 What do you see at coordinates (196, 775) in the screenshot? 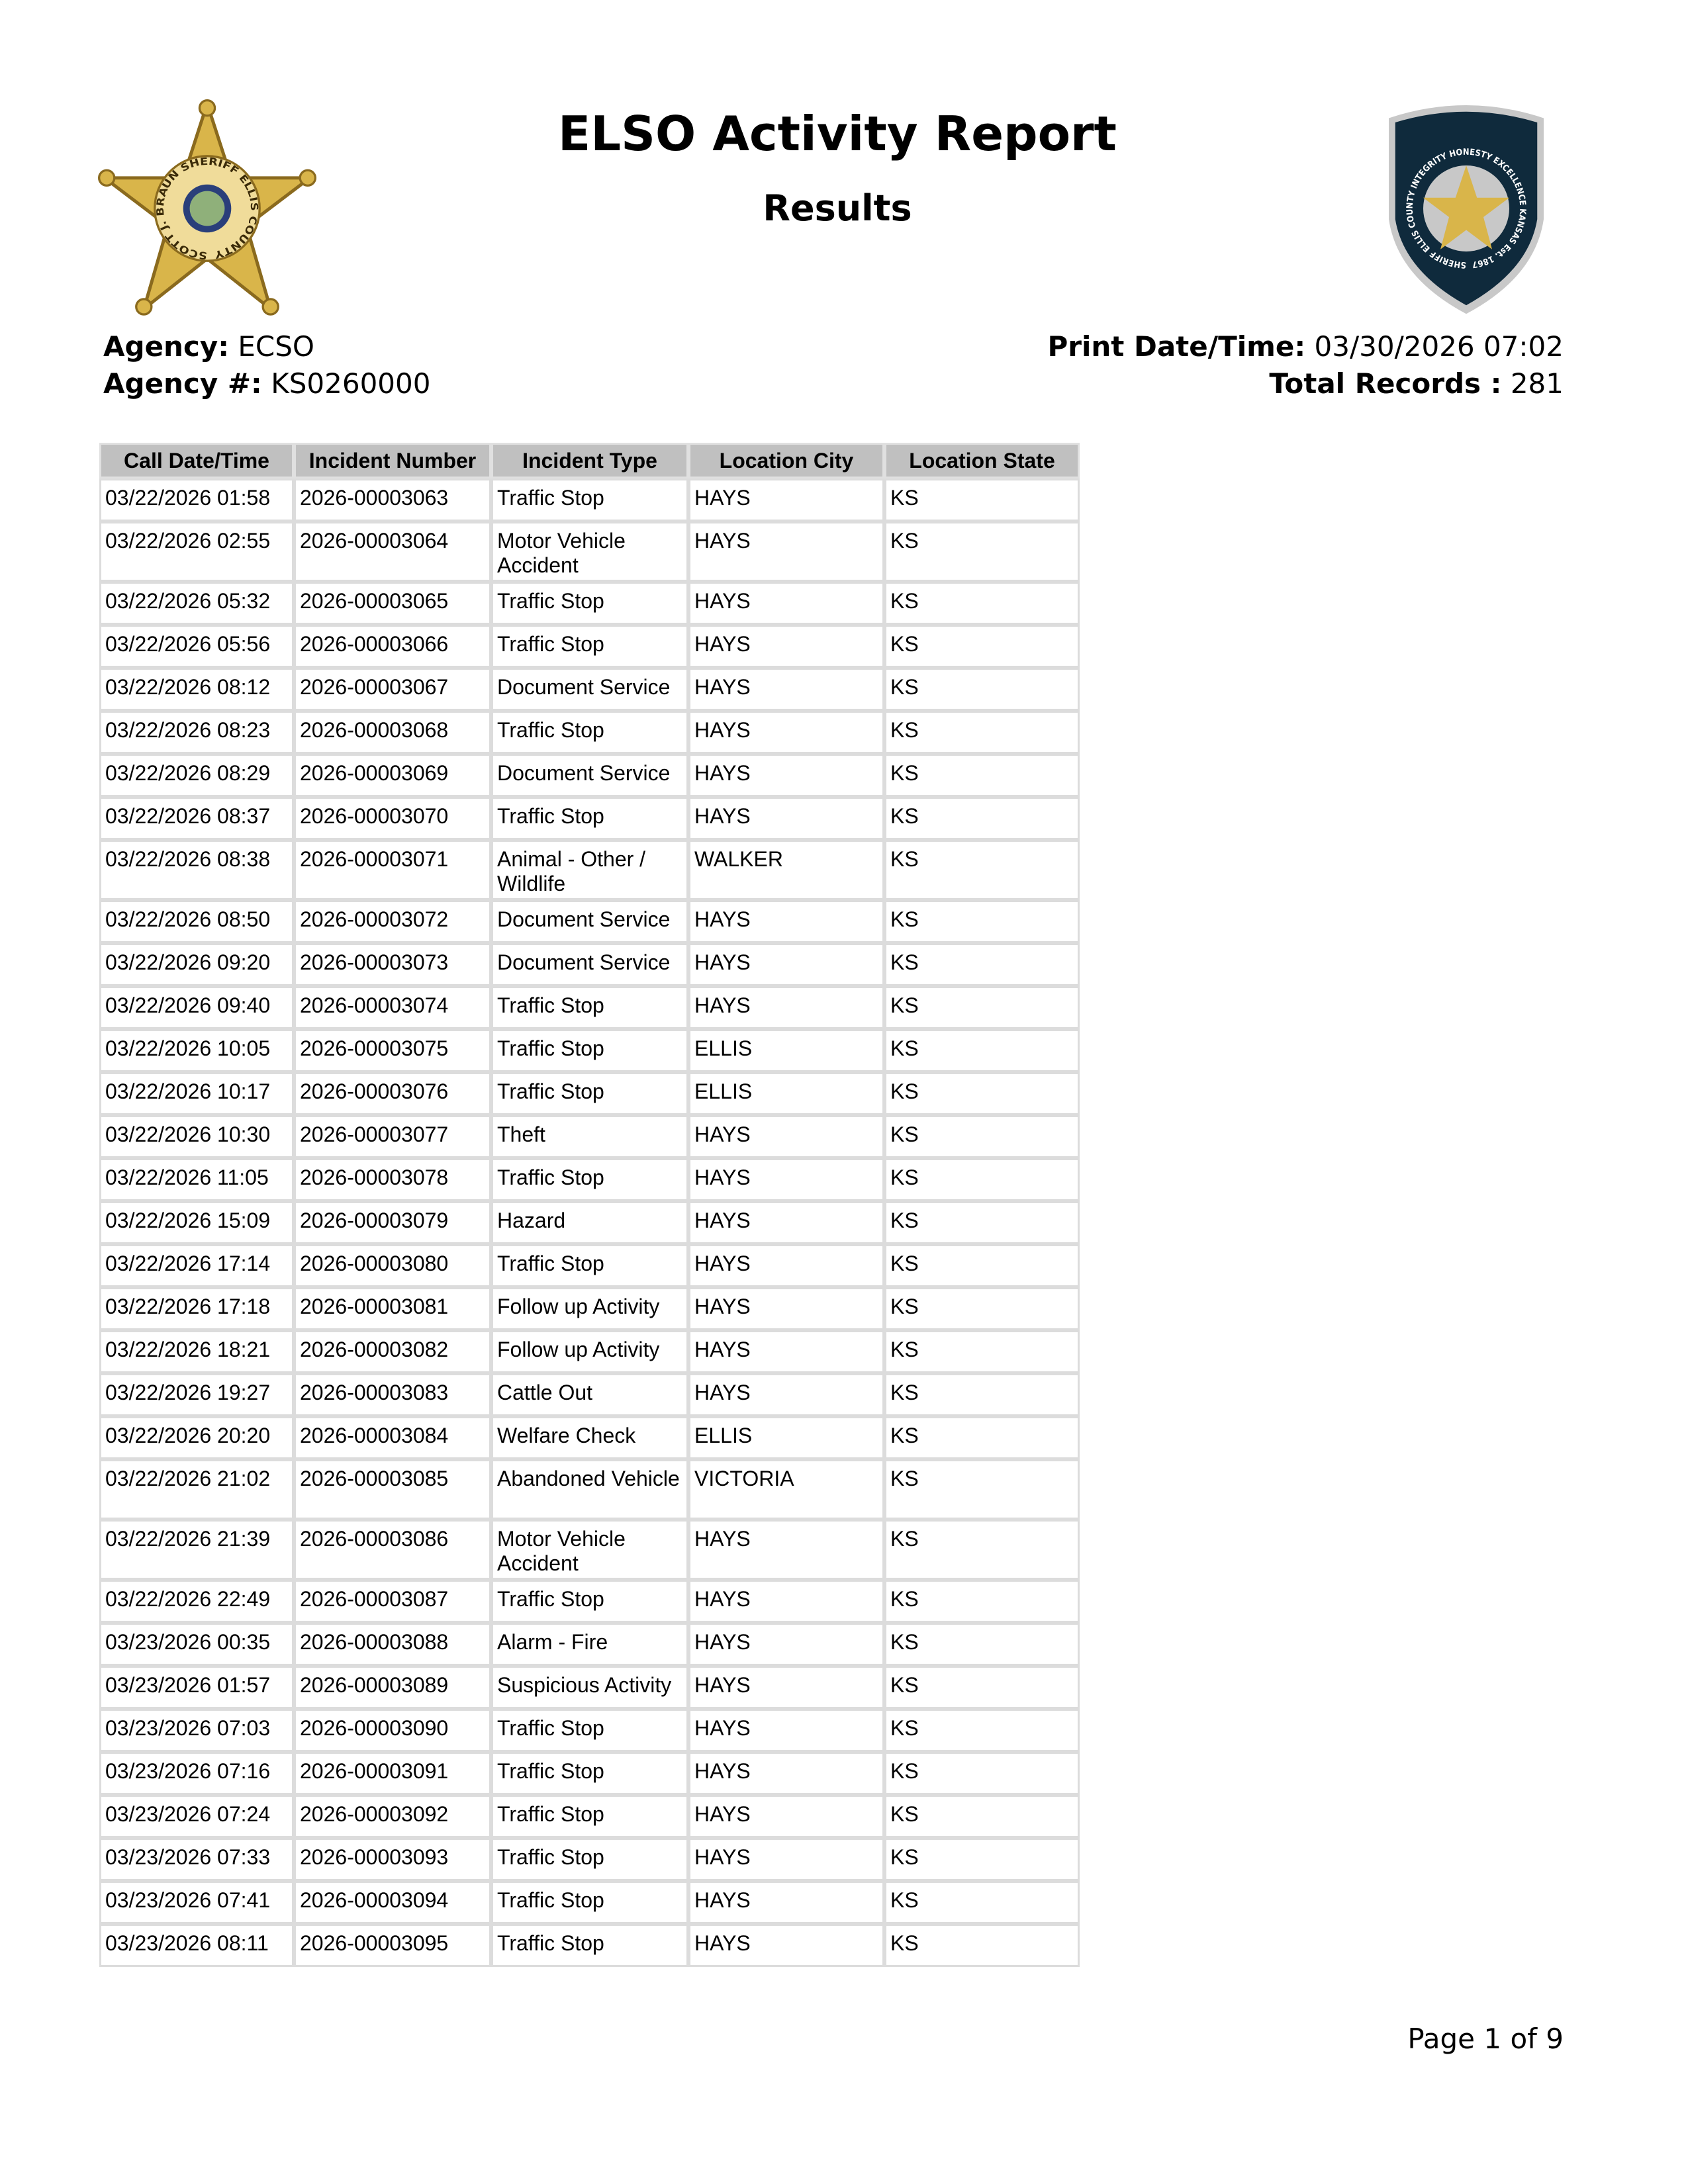
I see `call-datetime-cell: 03/22/2026 08:29` at bounding box center [196, 775].